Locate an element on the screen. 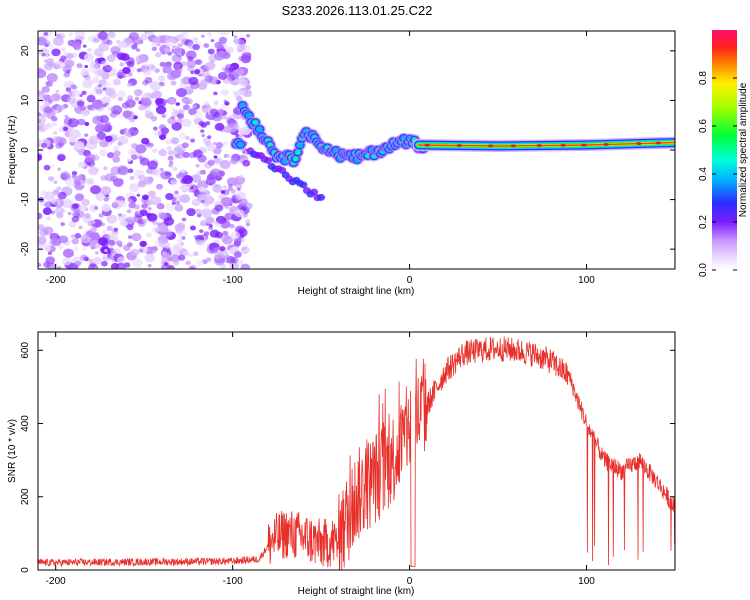 The image size is (750, 600). snr-x-tick-label: -200 is located at coordinates (56, 581).